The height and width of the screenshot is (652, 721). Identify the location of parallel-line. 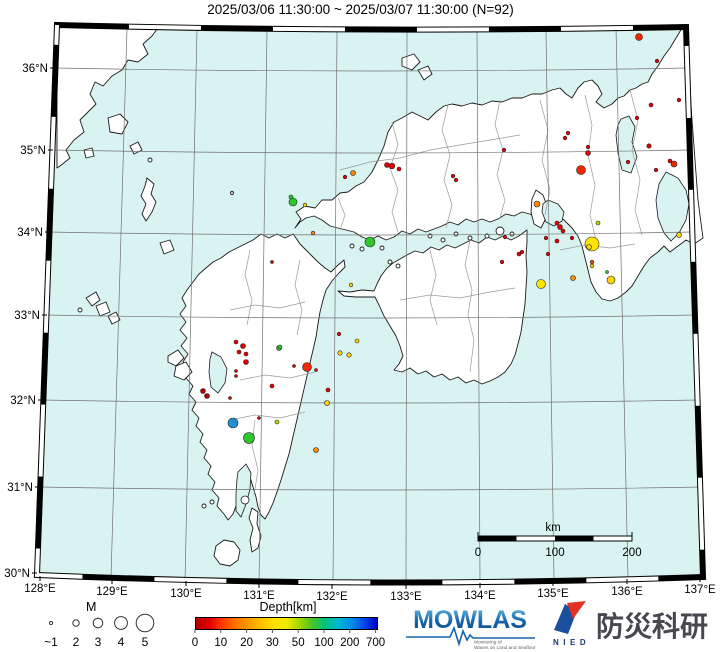
(371, 233).